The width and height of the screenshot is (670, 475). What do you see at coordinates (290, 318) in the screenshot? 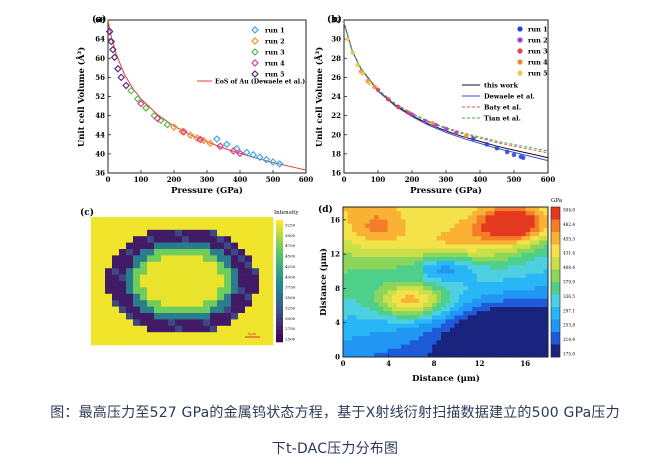
I see `colorbar-tick-label: 3000` at bounding box center [290, 318].